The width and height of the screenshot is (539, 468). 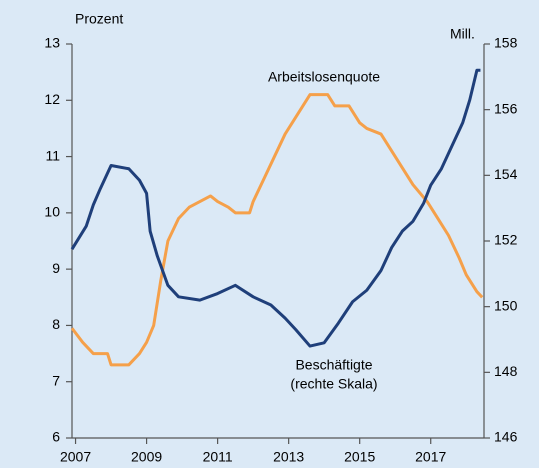 I want to click on x-tick-label: 2011, so click(x=218, y=457).